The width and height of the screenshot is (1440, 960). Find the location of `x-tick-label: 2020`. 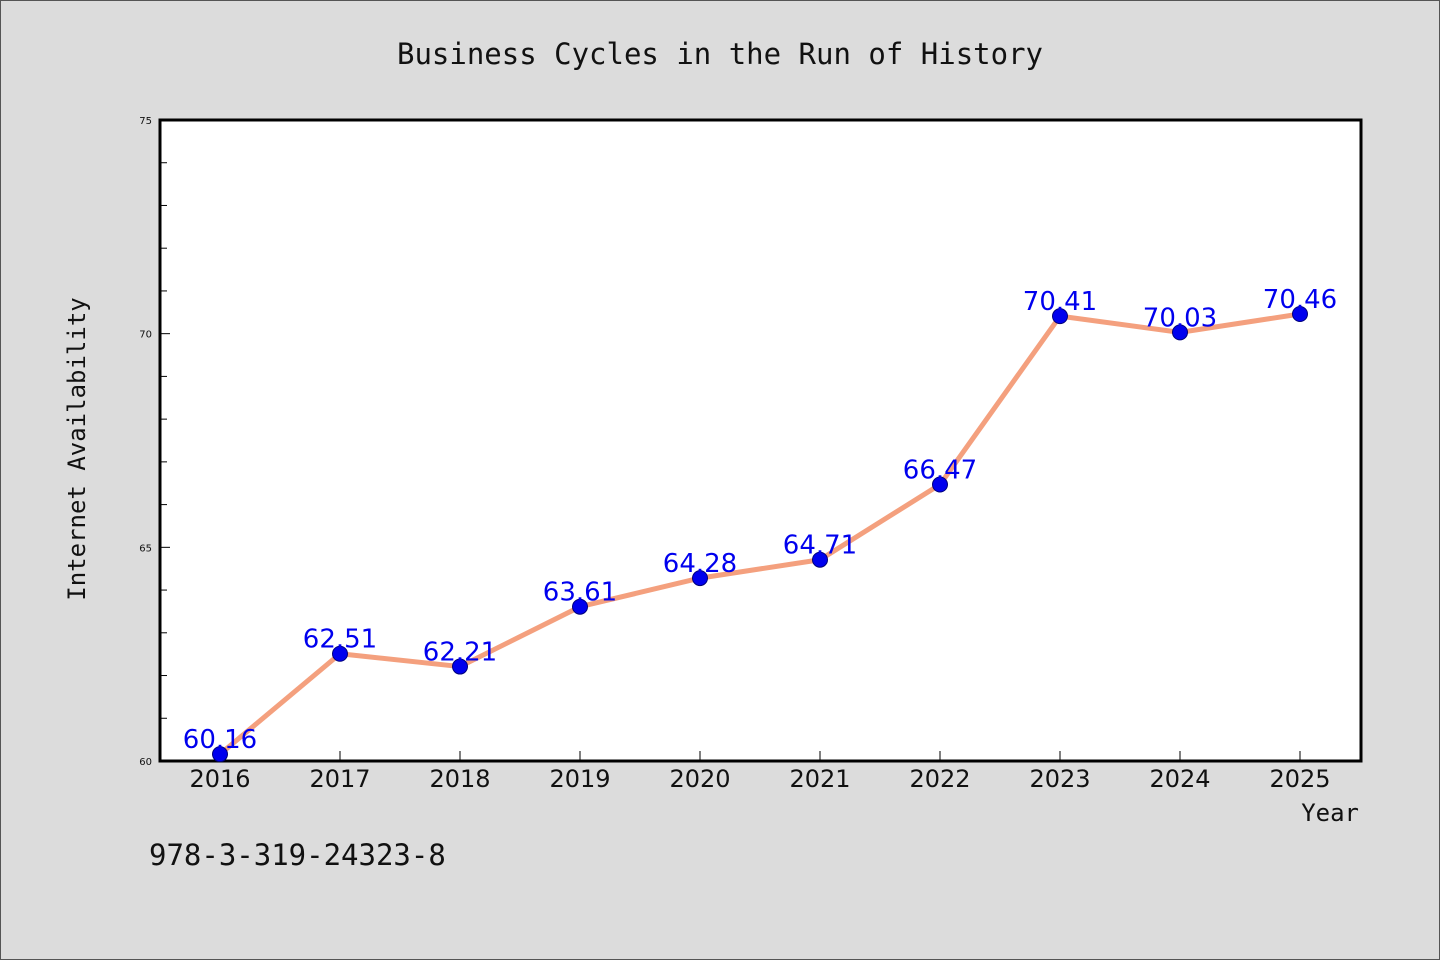

x-tick-label: 2020 is located at coordinates (699, 779).